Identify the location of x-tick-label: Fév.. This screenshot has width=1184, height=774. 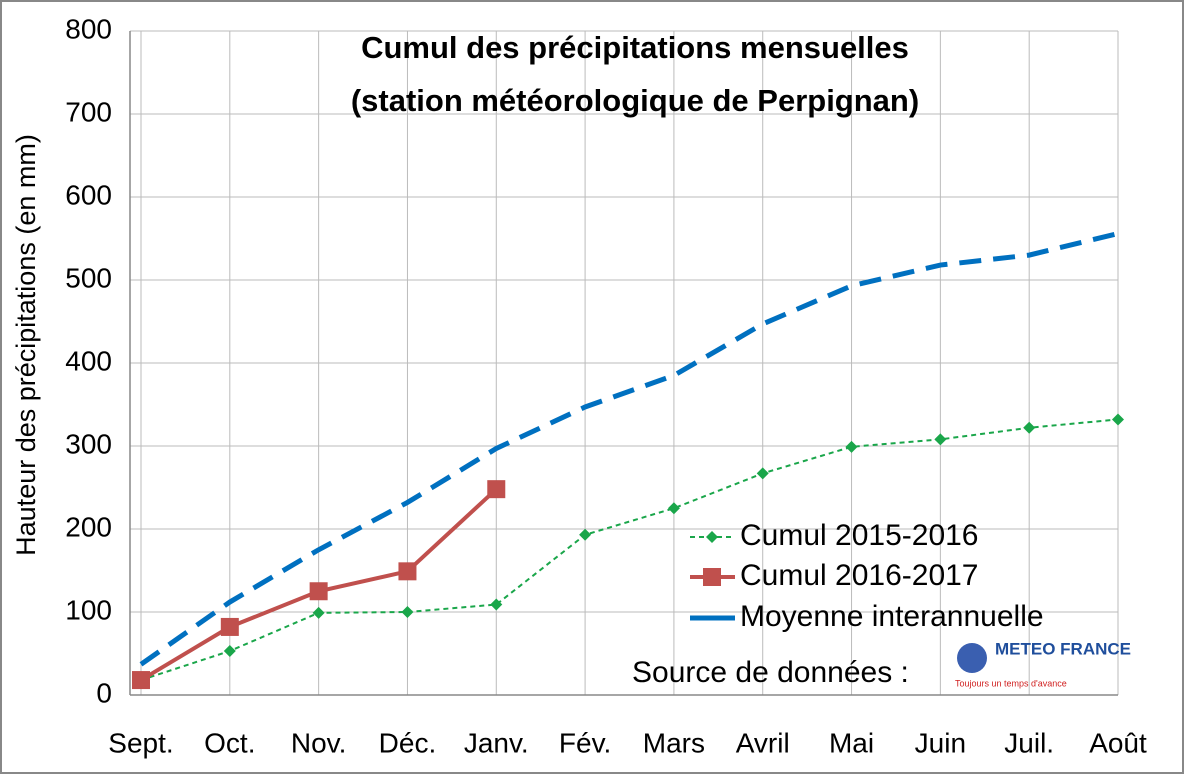
(585, 742).